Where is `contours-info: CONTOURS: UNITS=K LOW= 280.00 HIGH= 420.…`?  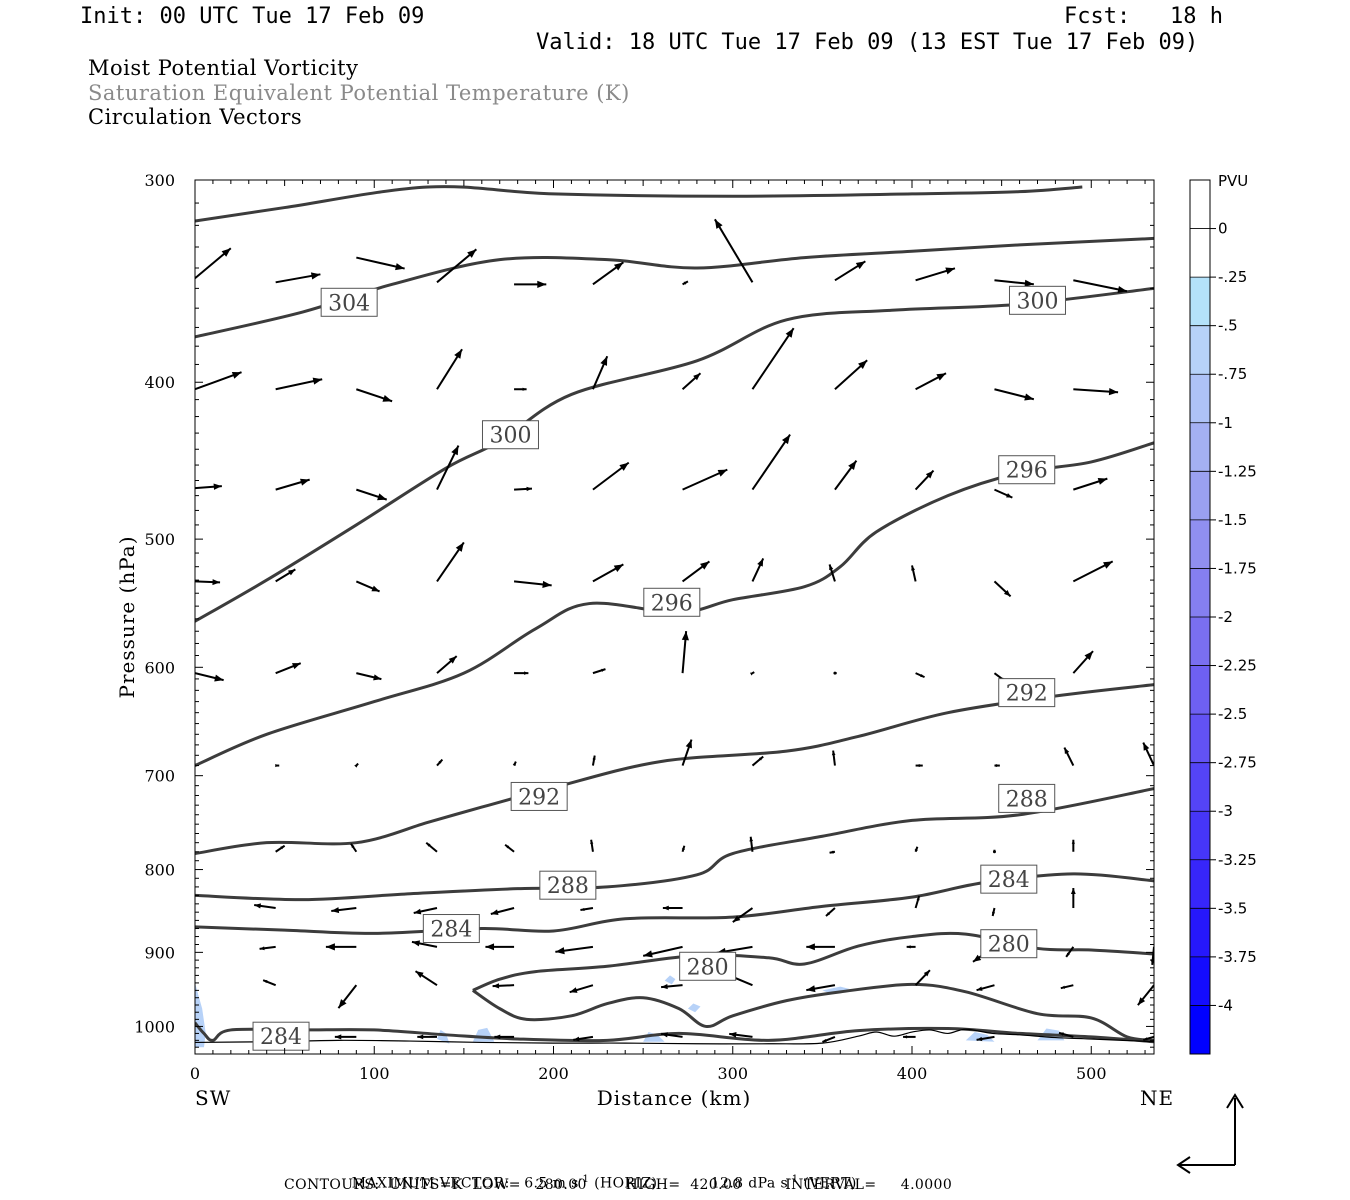
contours-info: CONTOURS: UNITS=K LOW= 280.00 HIGH= 420.… is located at coordinates (618, 1185).